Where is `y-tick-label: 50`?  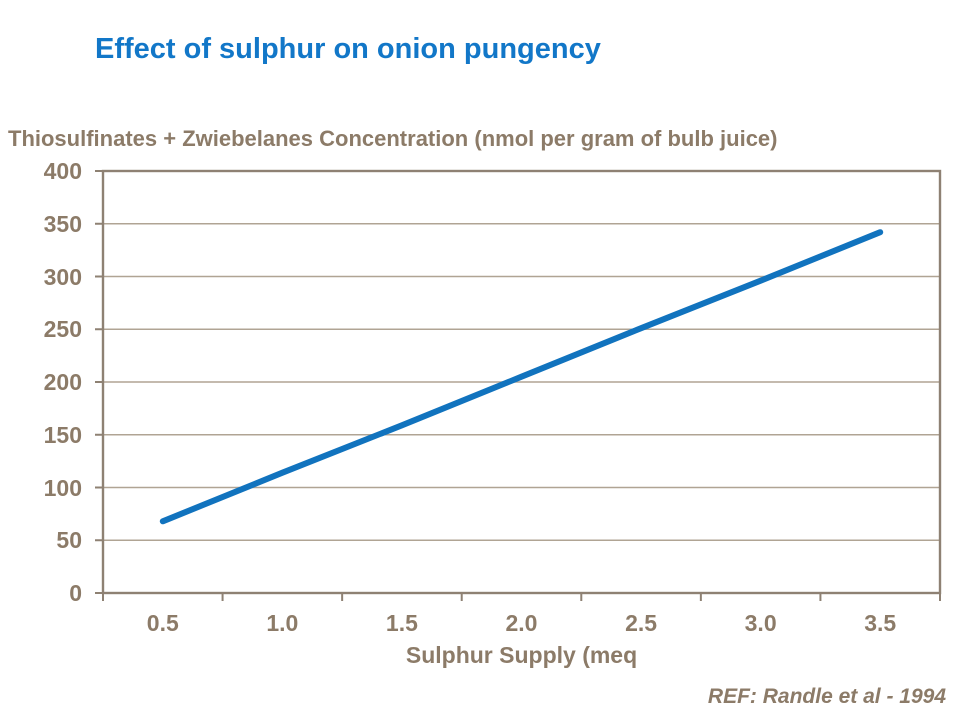
y-tick-label: 50 is located at coordinates (69, 540).